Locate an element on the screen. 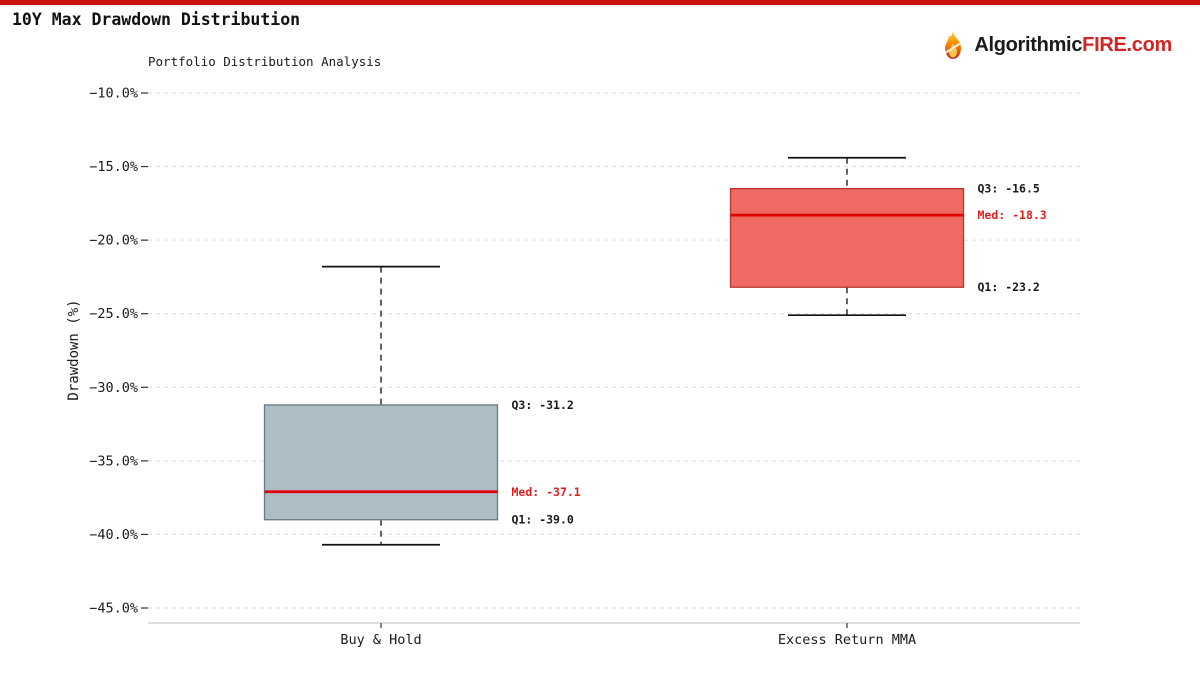  y-tick-label: −15.0% is located at coordinates (113, 167).